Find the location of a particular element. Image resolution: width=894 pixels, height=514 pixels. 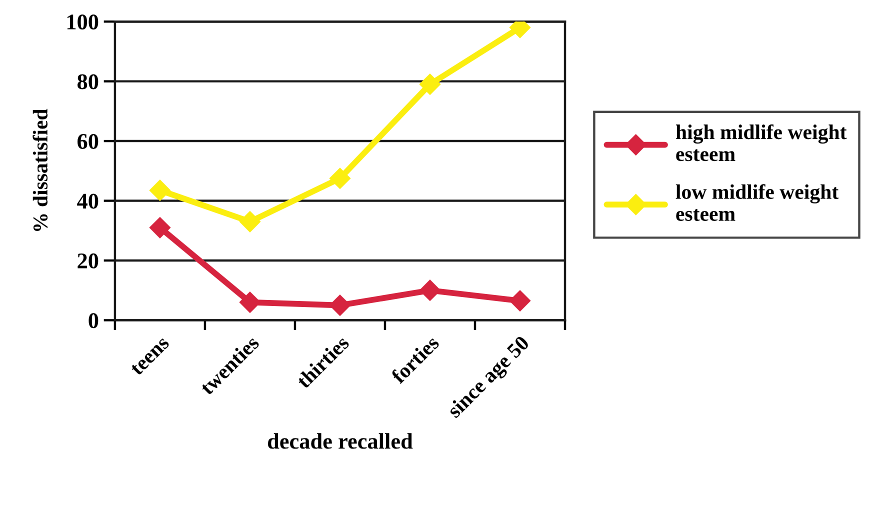

x-axis-title: decade recalled is located at coordinates (340, 441).